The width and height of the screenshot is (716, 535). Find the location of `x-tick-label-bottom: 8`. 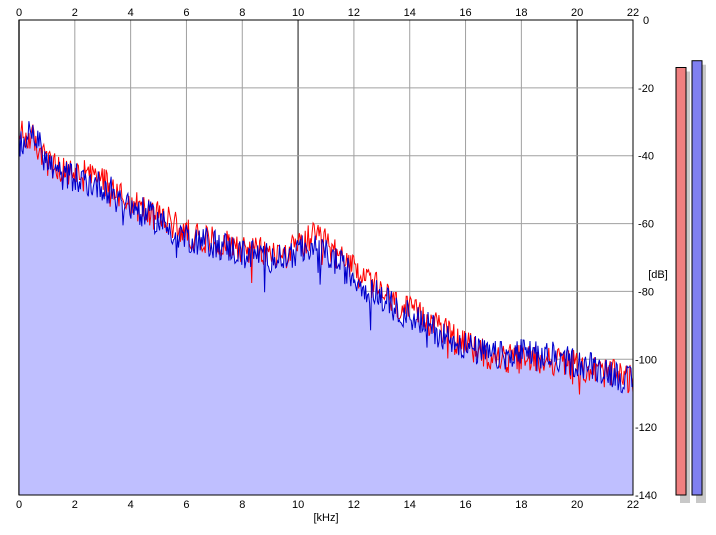

x-tick-label-bottom: 8 is located at coordinates (242, 505).